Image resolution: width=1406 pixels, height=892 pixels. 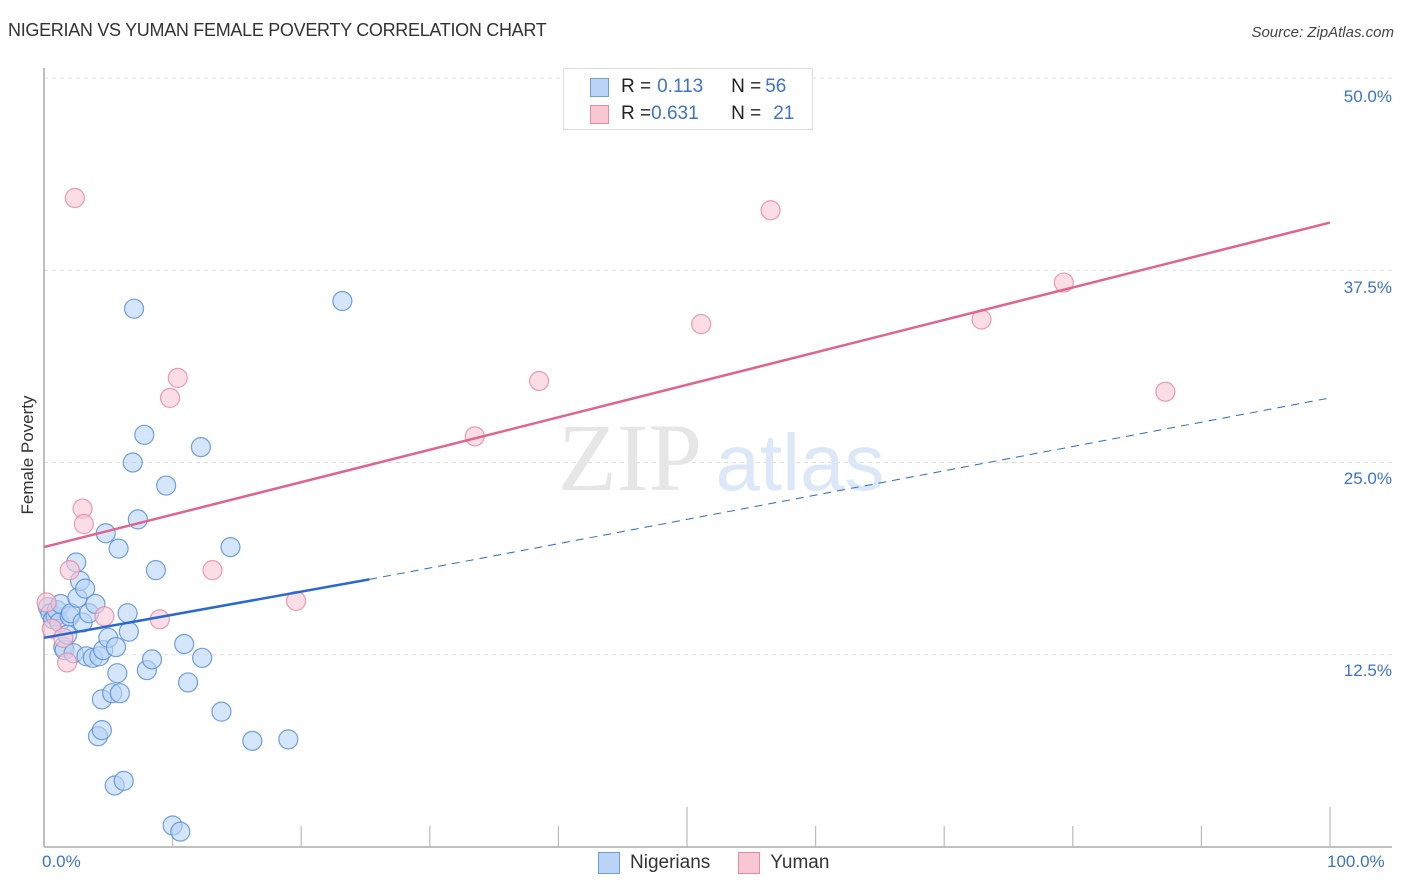 What do you see at coordinates (195, 566) in the screenshot?
I see `nigerians-points` at bounding box center [195, 566].